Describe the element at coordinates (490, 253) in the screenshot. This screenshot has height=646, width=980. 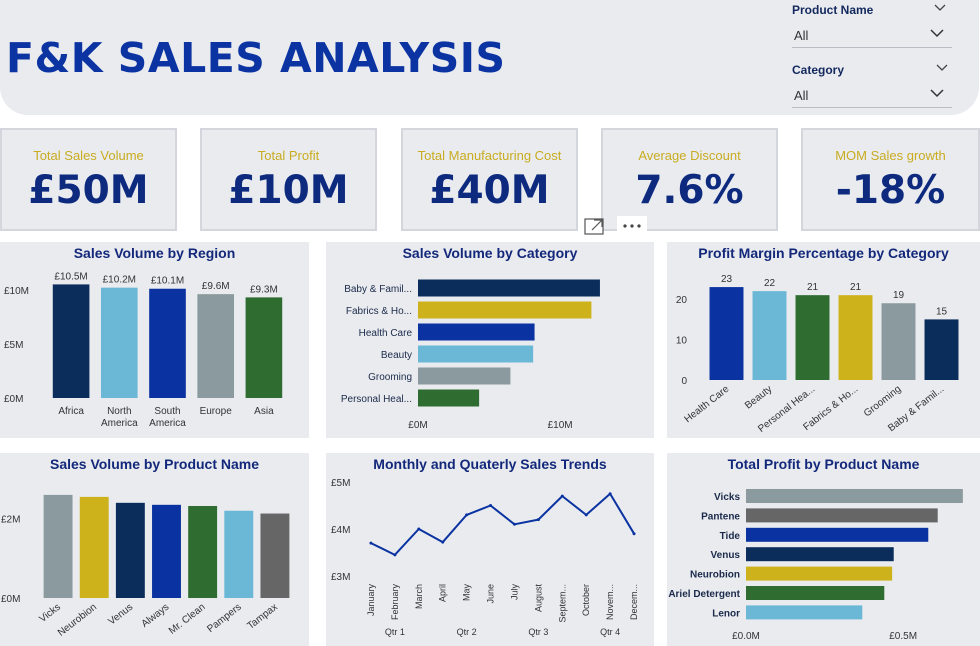
I see `chart-title: Sales Volume by Category` at that location.